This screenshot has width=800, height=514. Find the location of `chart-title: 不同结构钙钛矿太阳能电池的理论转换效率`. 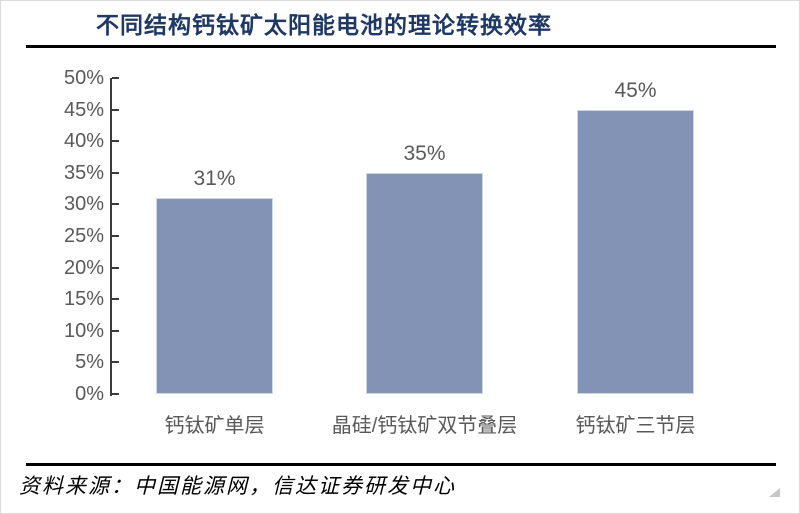

chart-title: 不同结构钙钛矿太阳能电池的理论转换效率 is located at coordinates (324, 25).